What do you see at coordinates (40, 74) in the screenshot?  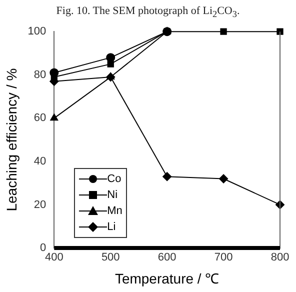 I see `y-tick-label: 80` at bounding box center [40, 74].